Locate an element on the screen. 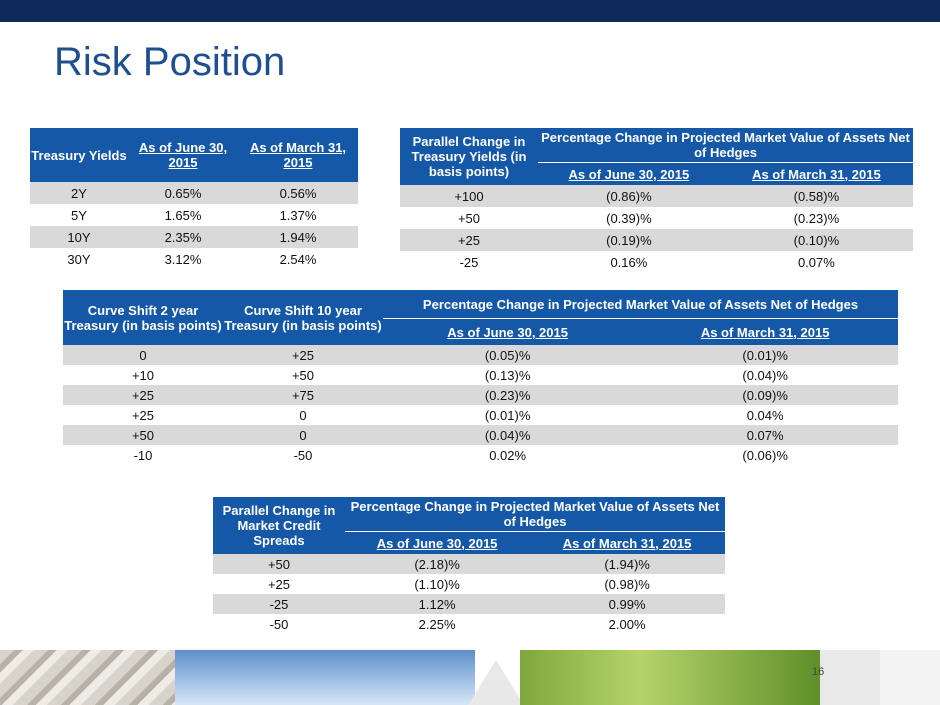  cell: 0.02% is located at coordinates (508, 455).